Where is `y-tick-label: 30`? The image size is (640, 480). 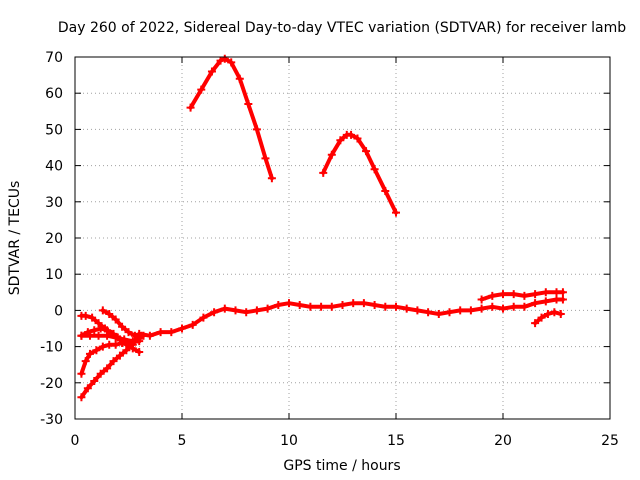
y-tick-label: 30 is located at coordinates (54, 203).